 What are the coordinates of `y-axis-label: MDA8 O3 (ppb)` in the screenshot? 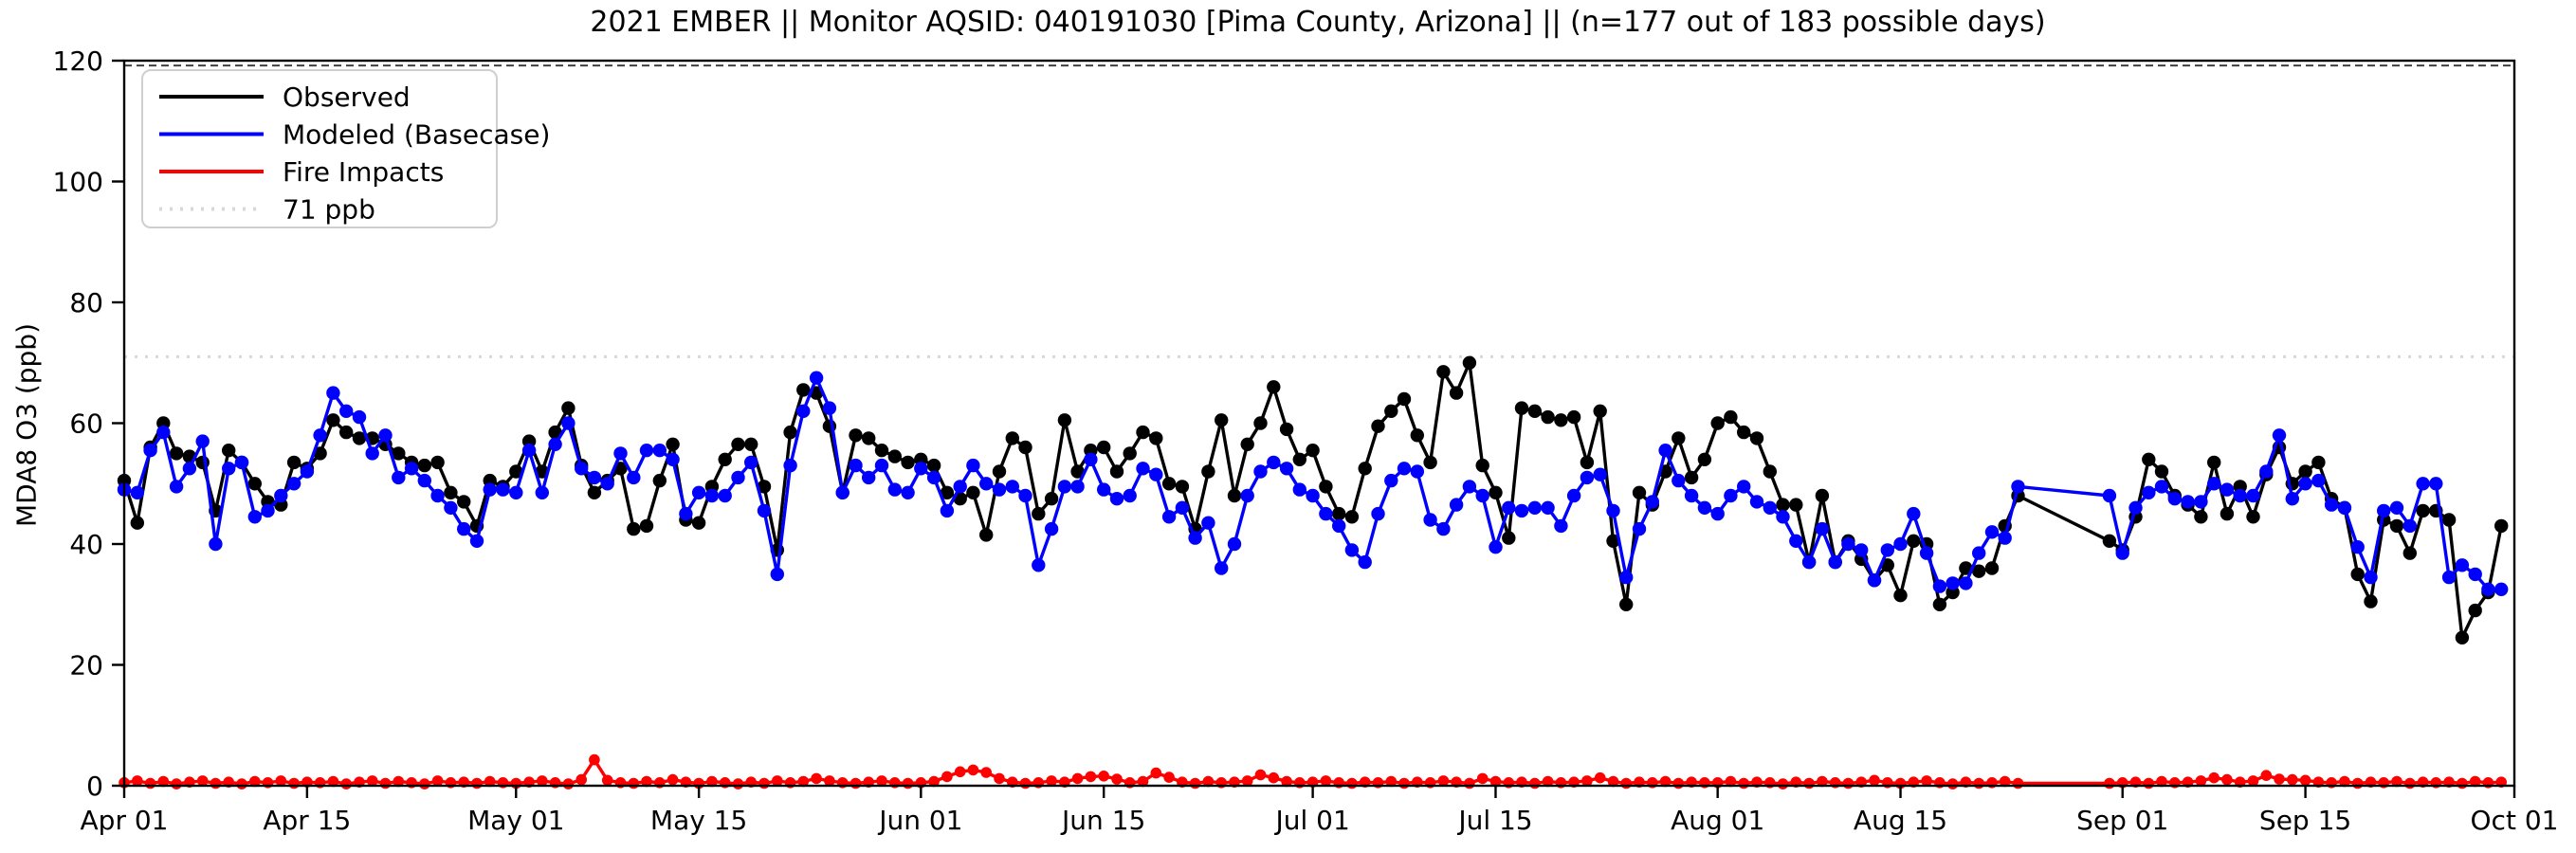 It's located at (26, 425).